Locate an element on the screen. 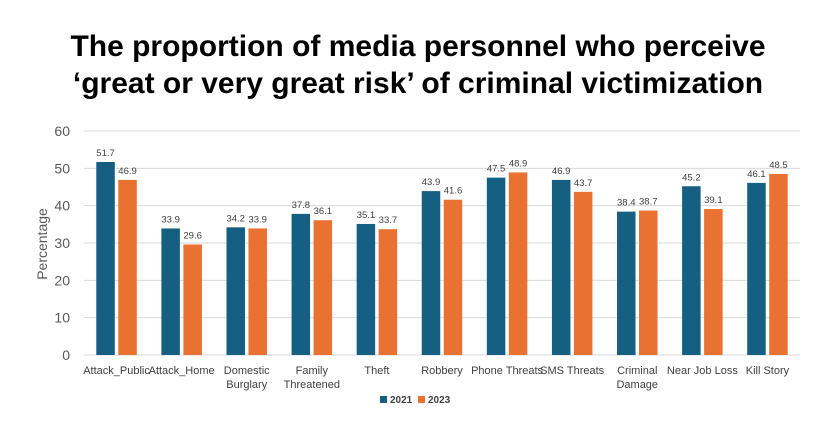 This screenshot has height=424, width=836. data-label: 45.2 is located at coordinates (691, 177).